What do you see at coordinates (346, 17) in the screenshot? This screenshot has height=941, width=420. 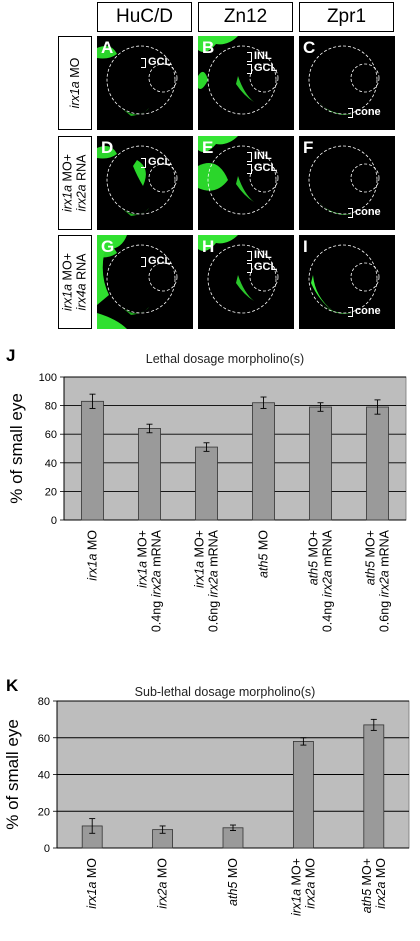 I see `column-header-zpr1: Zpr1` at bounding box center [346, 17].